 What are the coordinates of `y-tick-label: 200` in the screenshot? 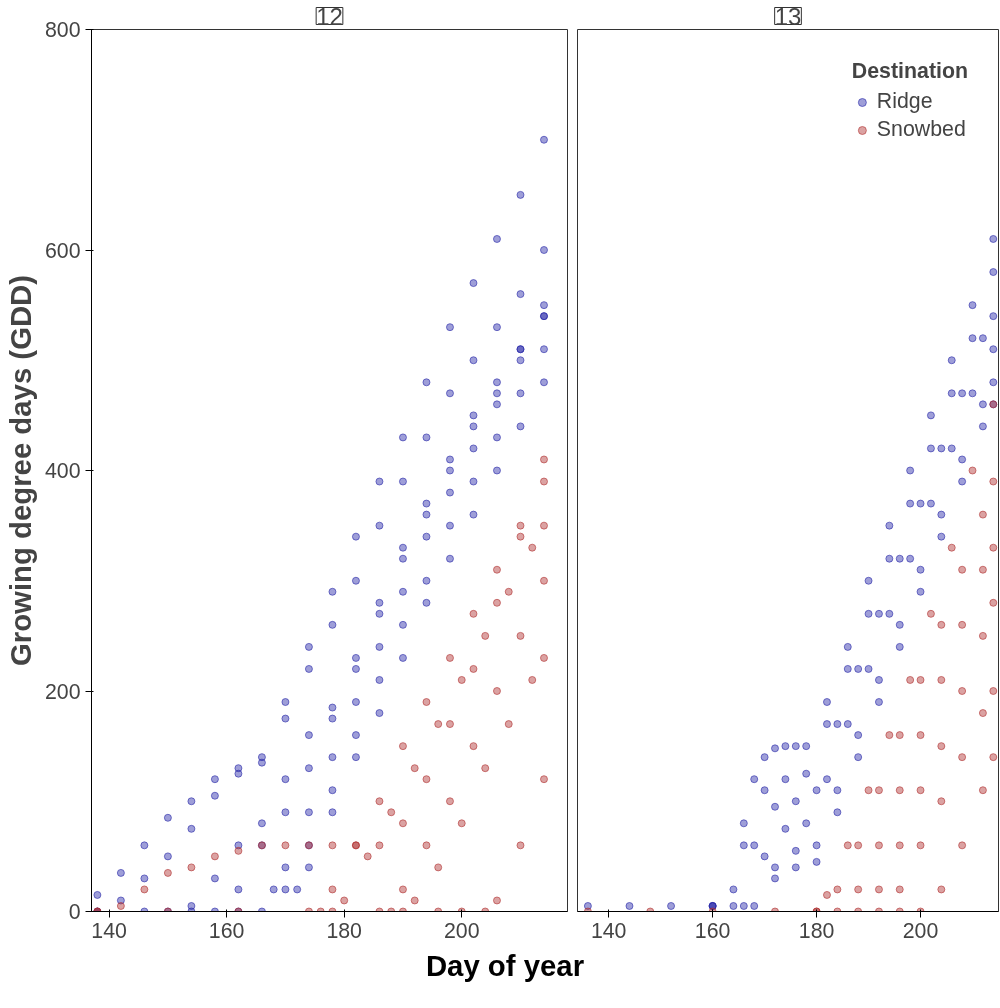 It's located at (62, 691).